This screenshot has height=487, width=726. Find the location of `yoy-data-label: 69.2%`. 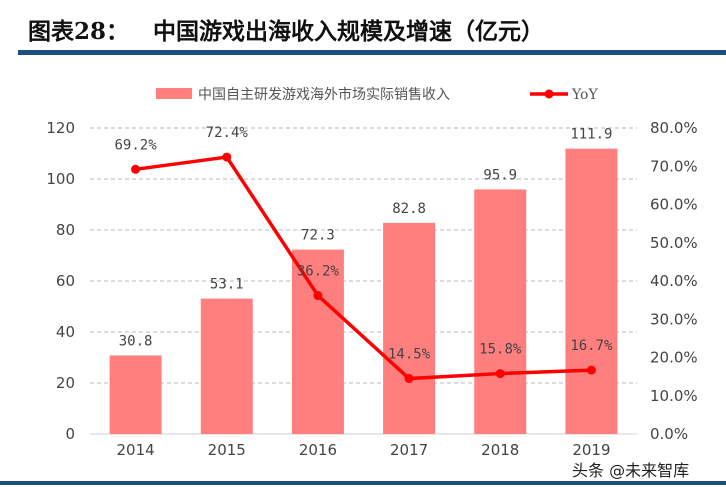

yoy-data-label: 69.2% is located at coordinates (136, 145).